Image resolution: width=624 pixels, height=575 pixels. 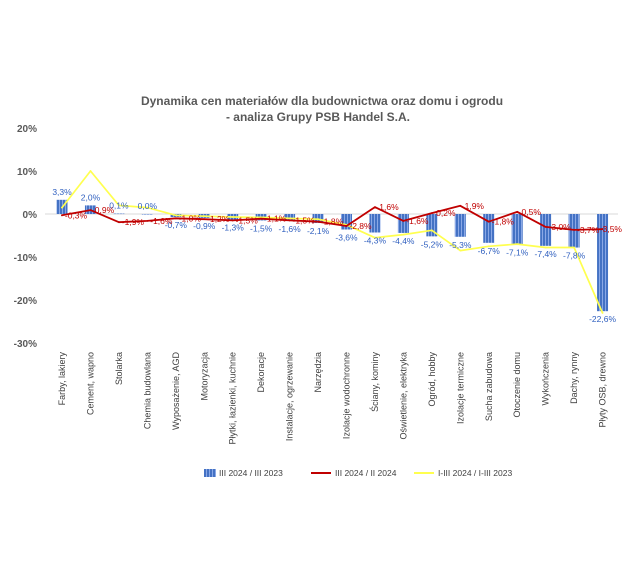 What do you see at coordinates (574, 378) in the screenshot?
I see `x-tick-label: Dachy, rynny` at bounding box center [574, 378].